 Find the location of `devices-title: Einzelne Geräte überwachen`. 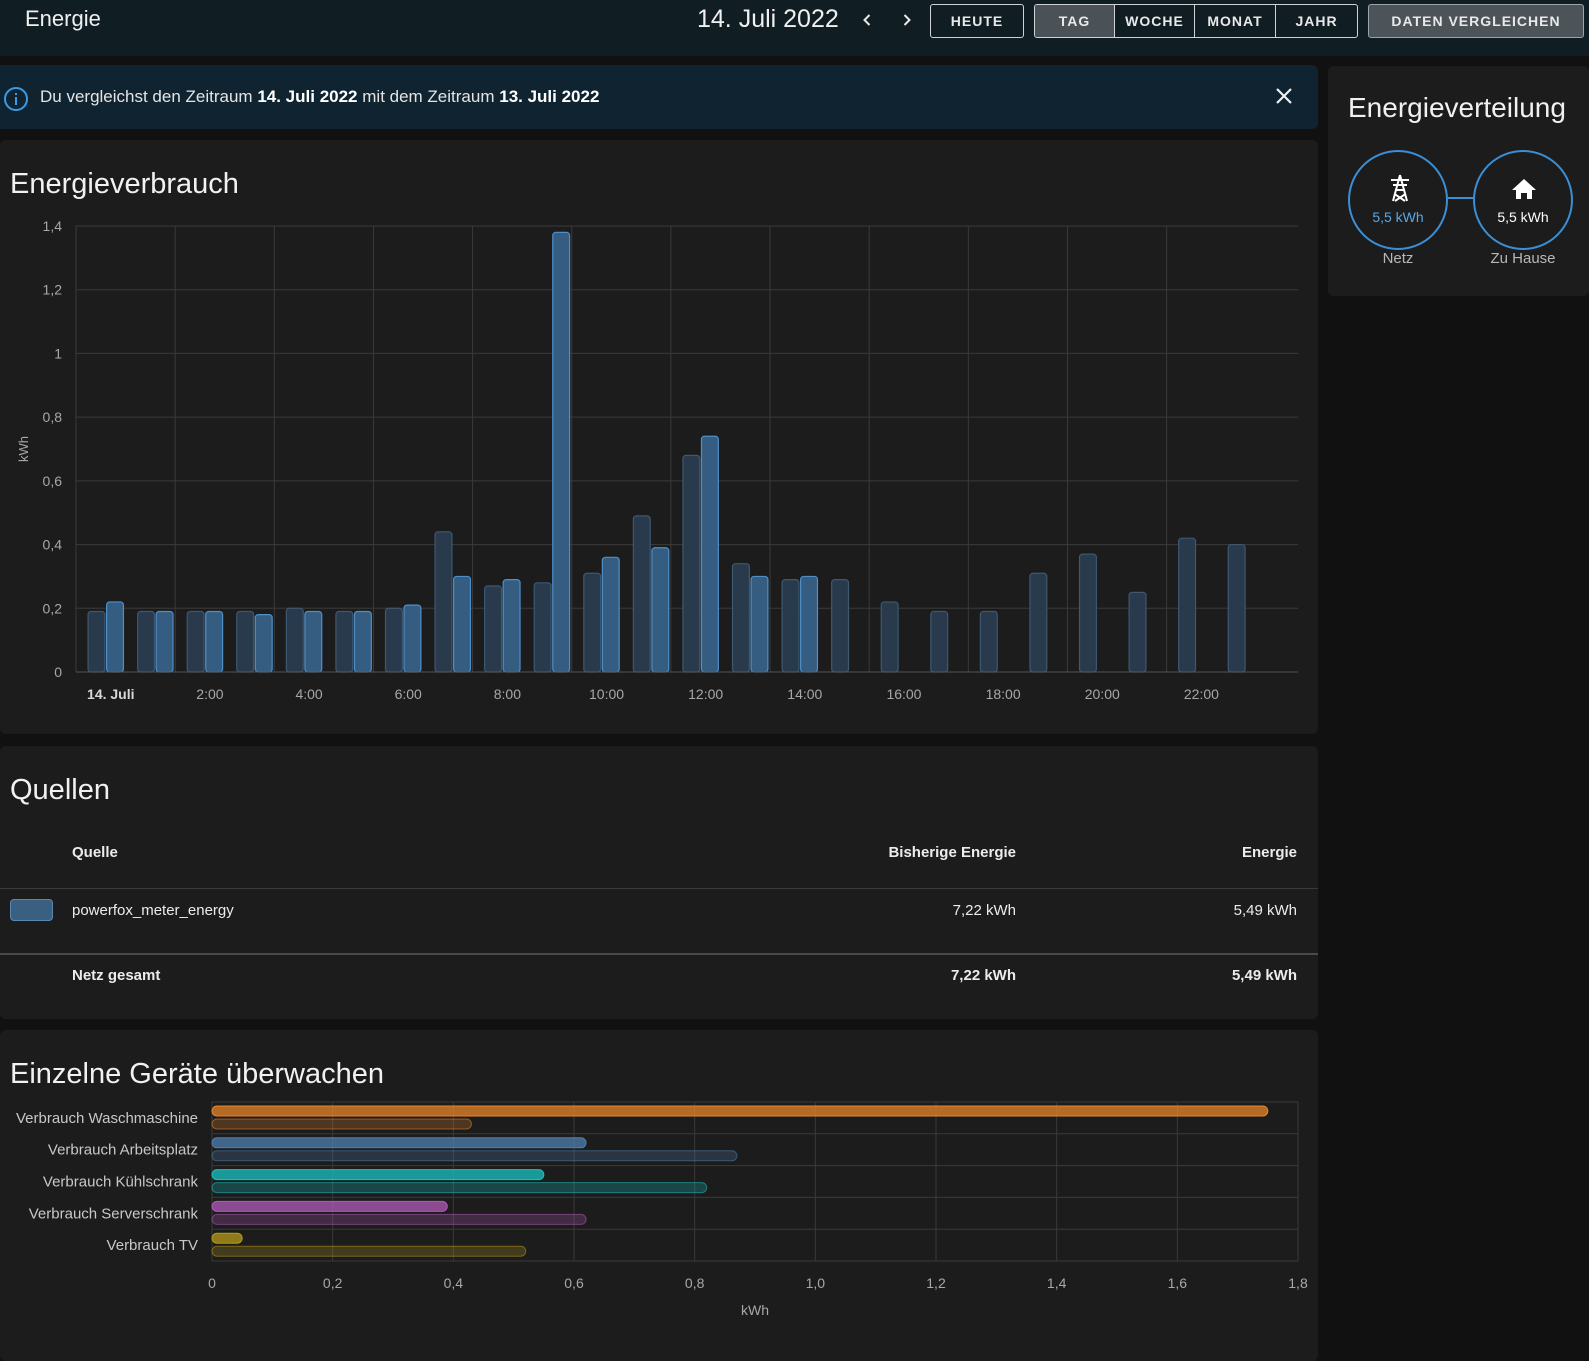

devices-title: Einzelne Geräte überwachen is located at coordinates (197, 1074).